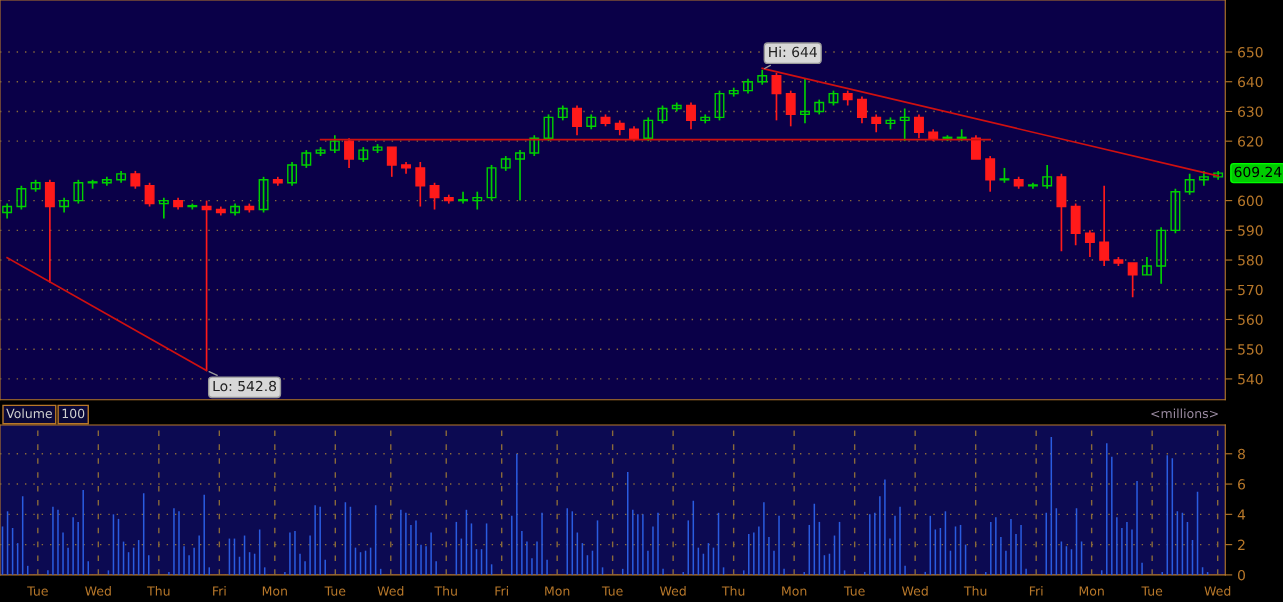 The width and height of the screenshot is (1283, 602). Describe the element at coordinates (73, 413) in the screenshot. I see `text: 100` at that location.